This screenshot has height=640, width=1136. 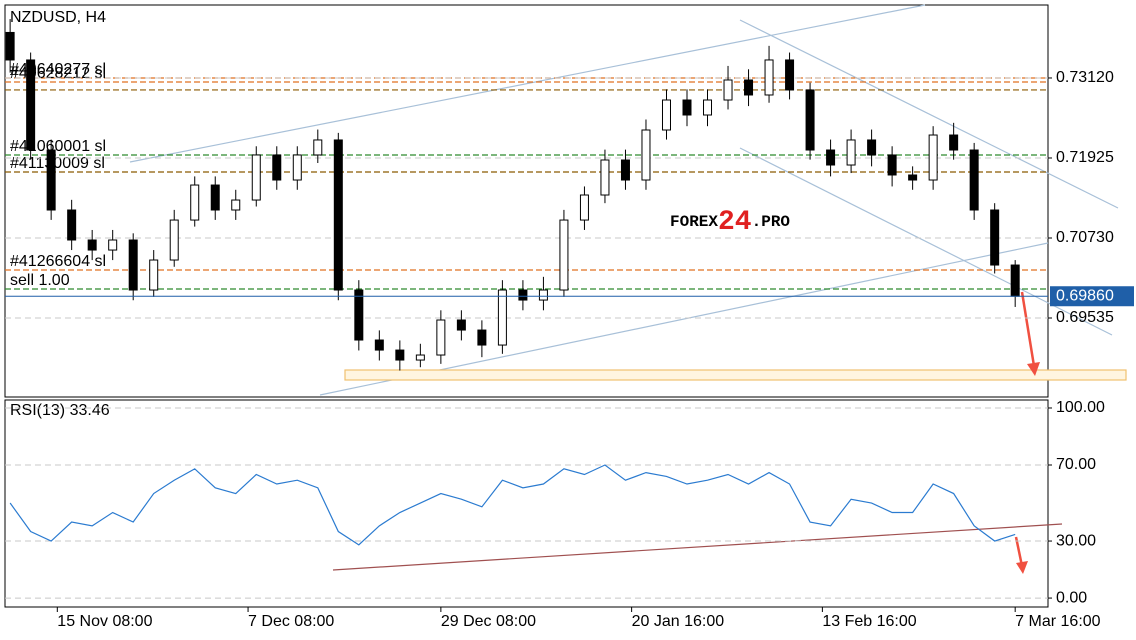 I want to click on y-tick-label: 0.71925, so click(x=1085, y=157).